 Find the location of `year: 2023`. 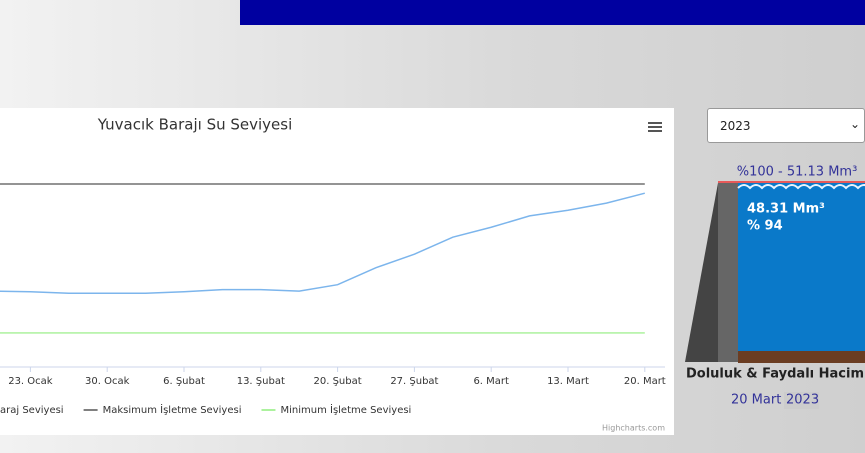

year: 2023 is located at coordinates (802, 400).